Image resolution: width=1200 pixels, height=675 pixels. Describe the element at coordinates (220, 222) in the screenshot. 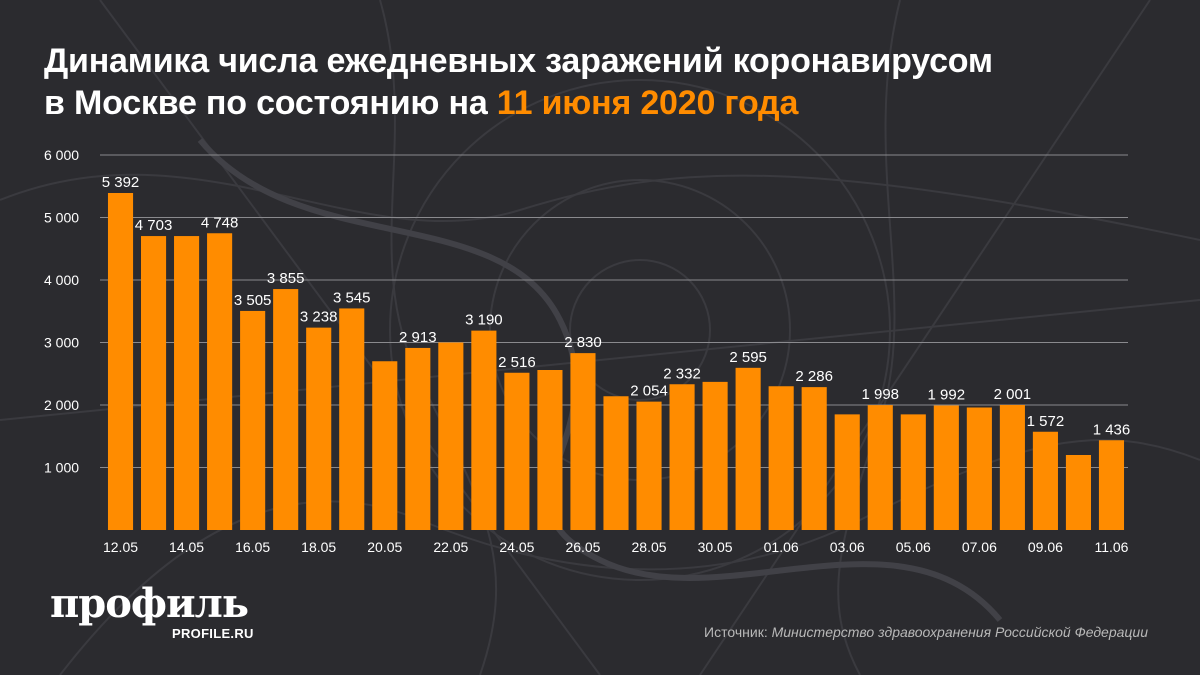

I see `data-label: 4 748` at that location.